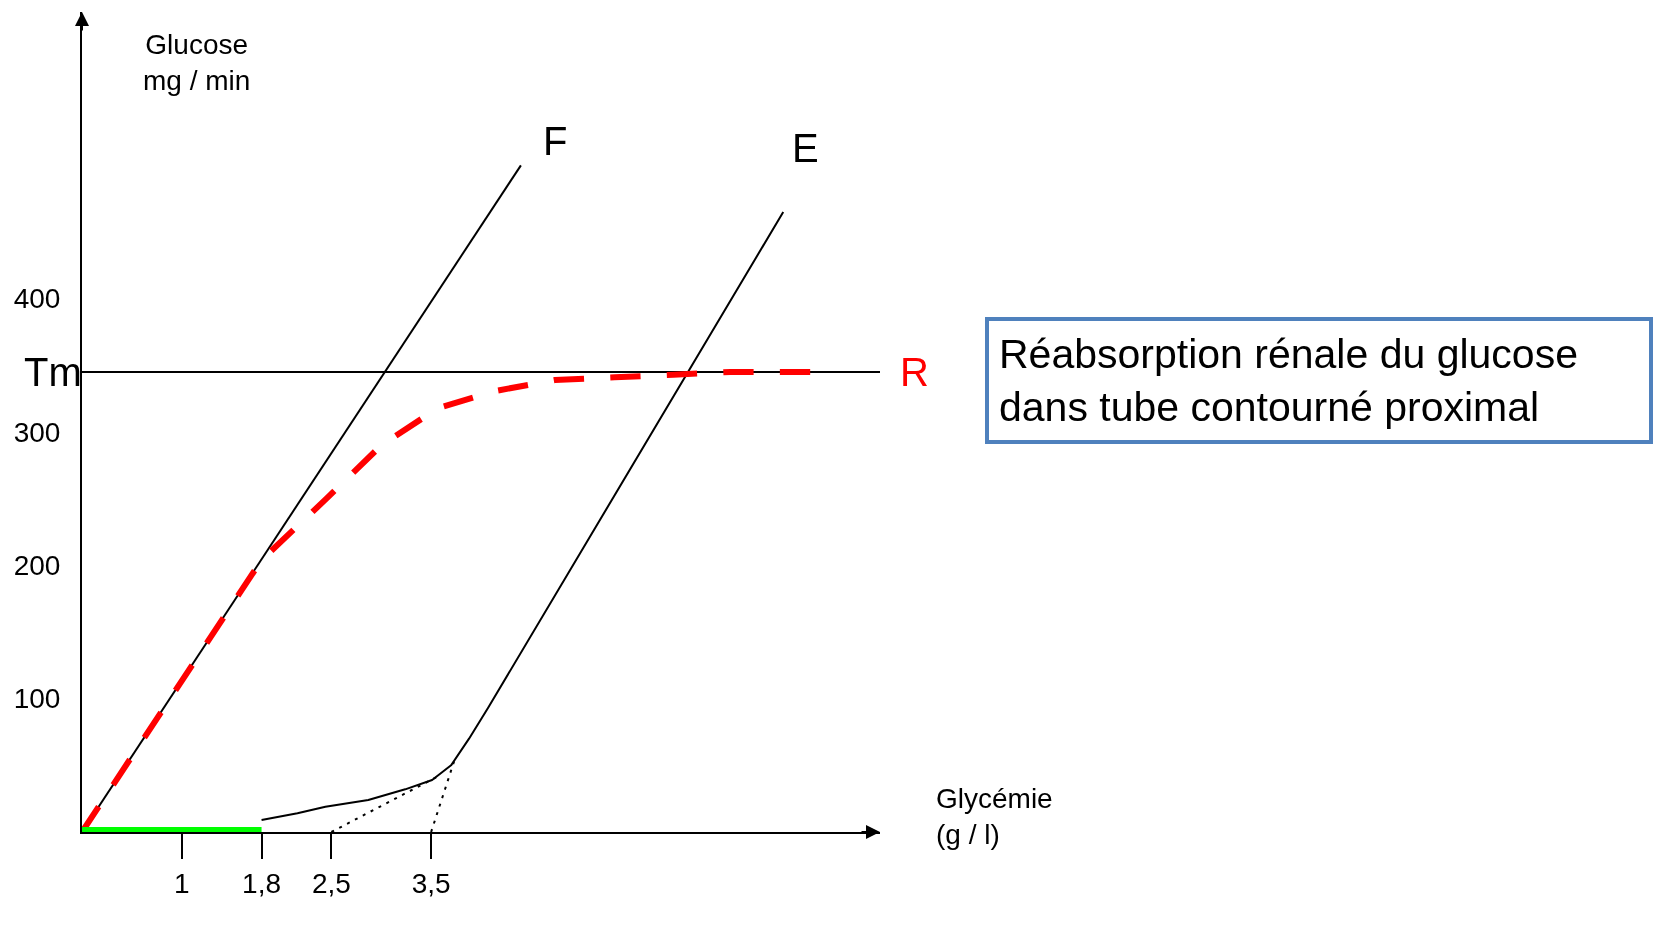  Describe the element at coordinates (1288, 381) in the screenshot. I see `text: Réabsorption rénale du glucose dans tube contourné proximal` at that location.